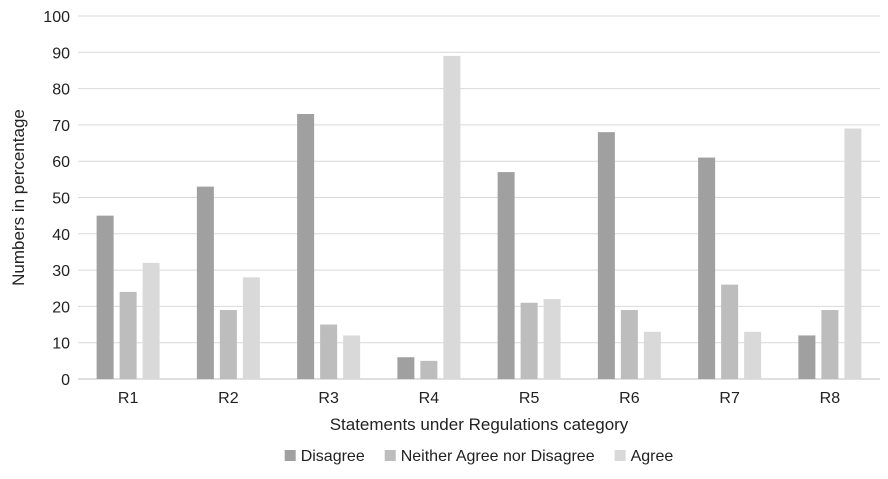 The height and width of the screenshot is (479, 888). What do you see at coordinates (228, 398) in the screenshot?
I see `x-tick-label: R2` at bounding box center [228, 398].